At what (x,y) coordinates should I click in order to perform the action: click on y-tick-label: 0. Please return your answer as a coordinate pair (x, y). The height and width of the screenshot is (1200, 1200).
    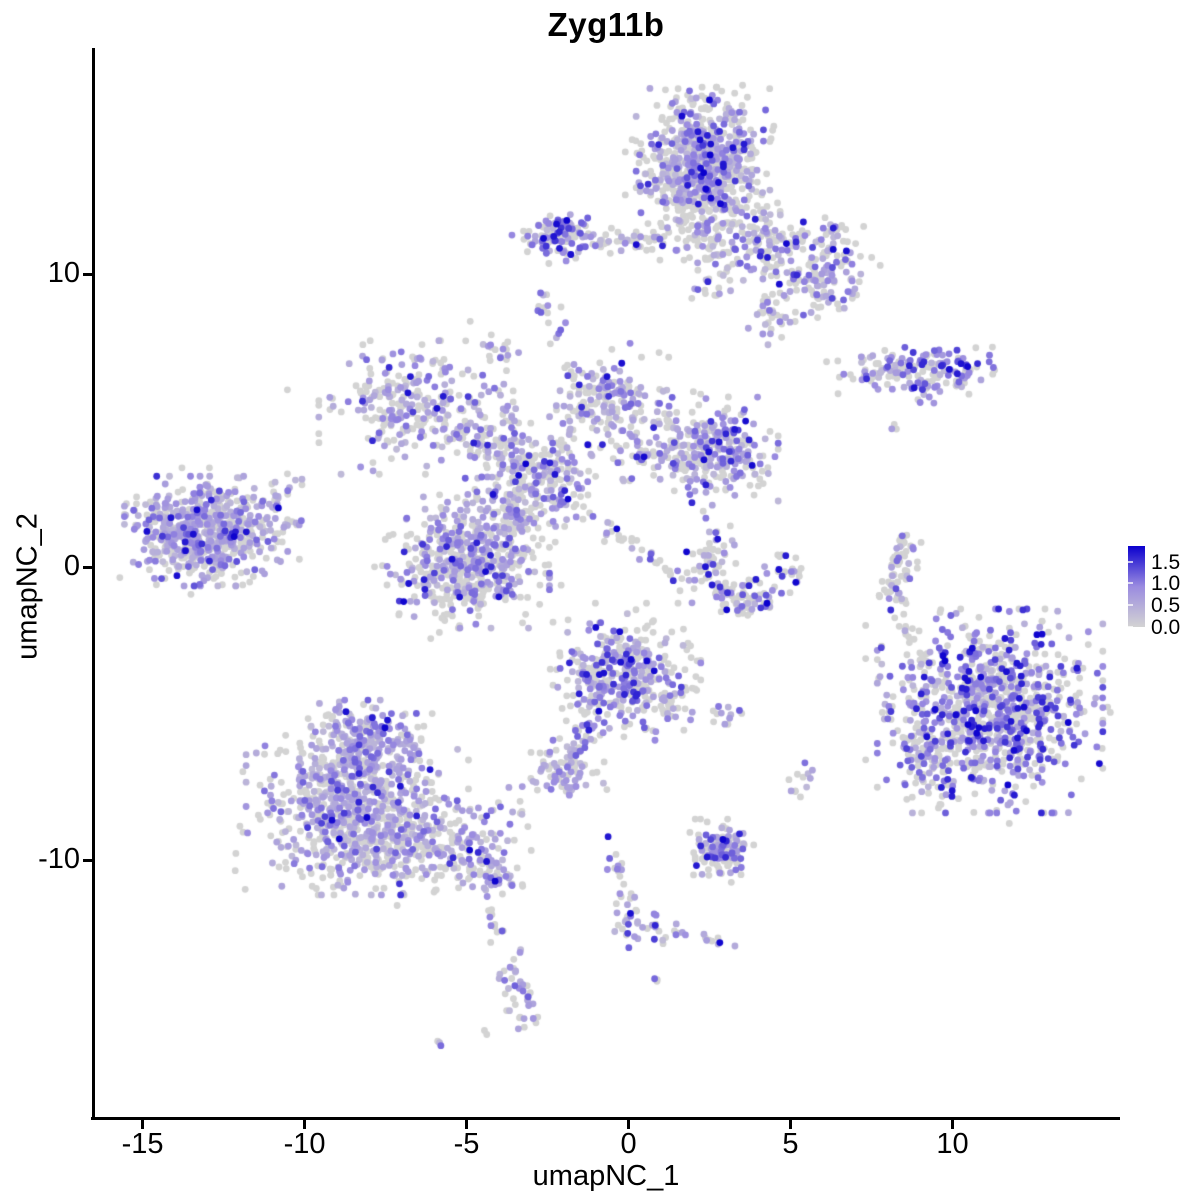
    Looking at the image, I should click on (71, 566).